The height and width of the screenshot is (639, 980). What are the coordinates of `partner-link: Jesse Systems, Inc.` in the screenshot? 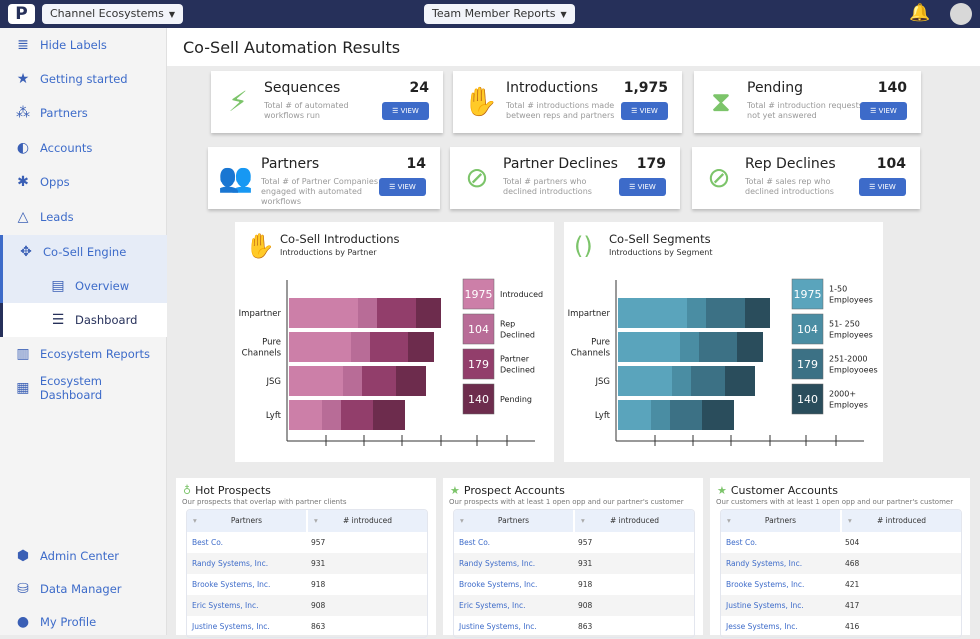 It's located at (762, 626).